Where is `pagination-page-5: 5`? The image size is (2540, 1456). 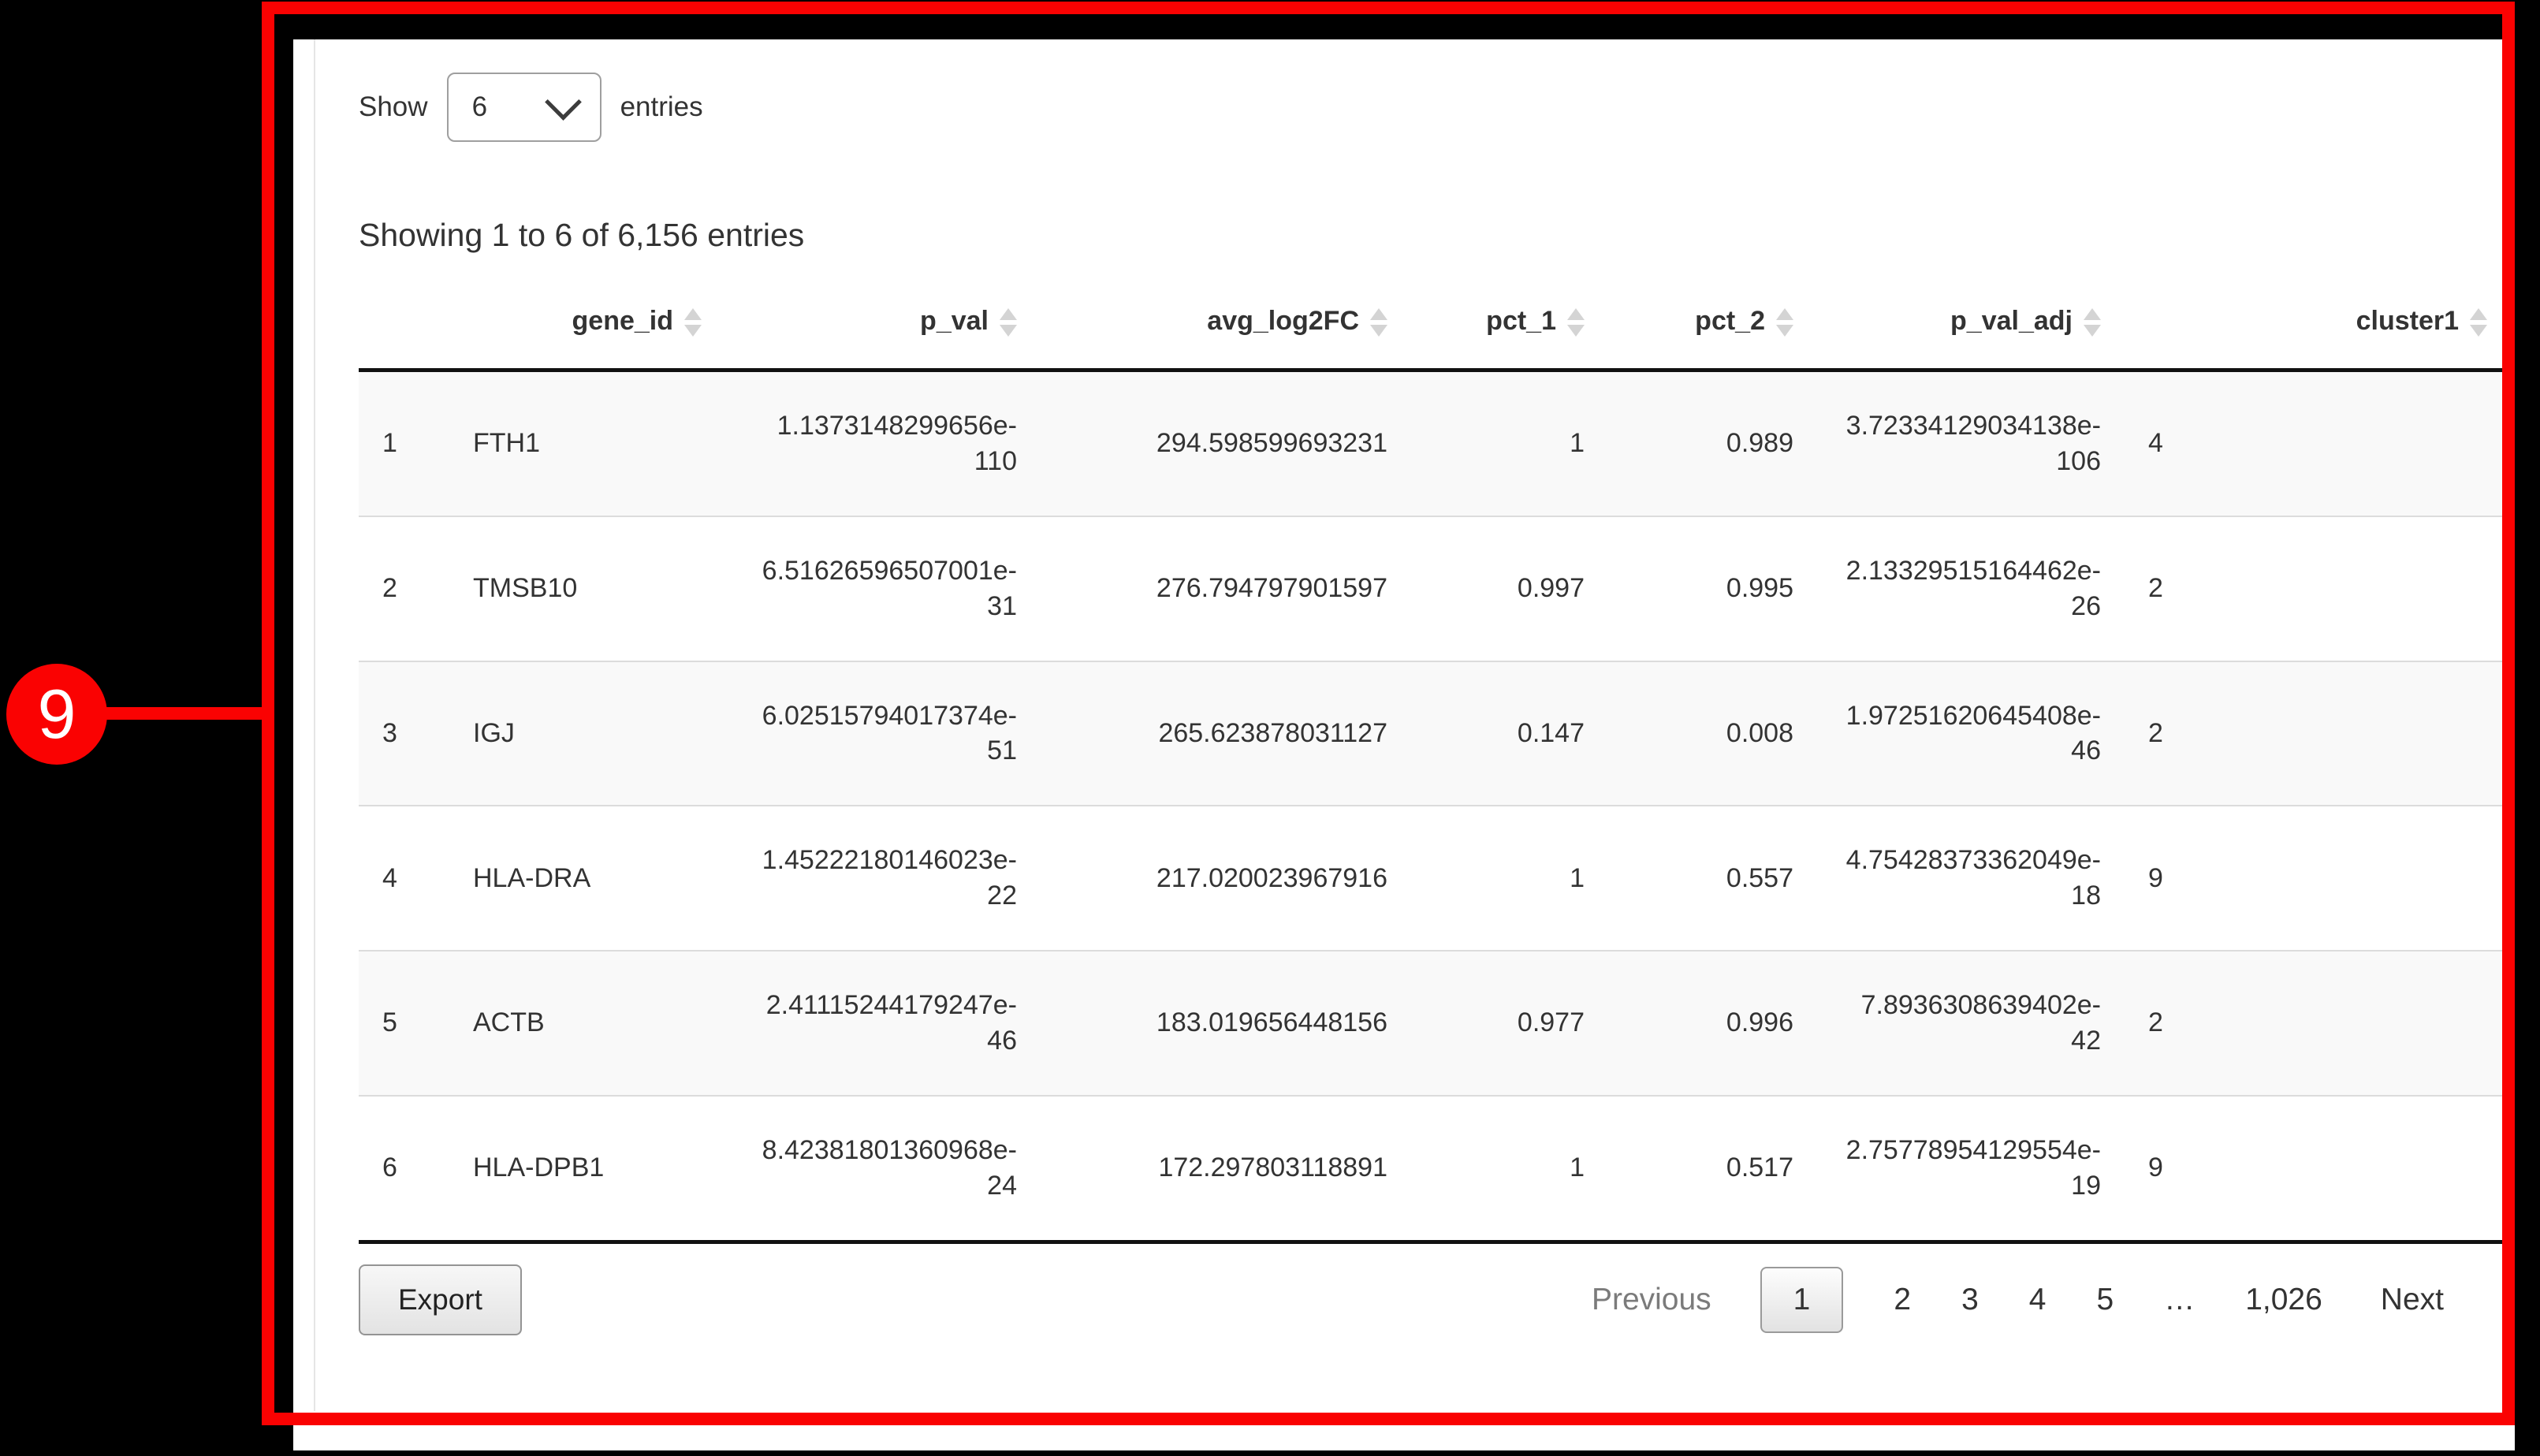
pagination-page-5: 5 is located at coordinates (2105, 1299).